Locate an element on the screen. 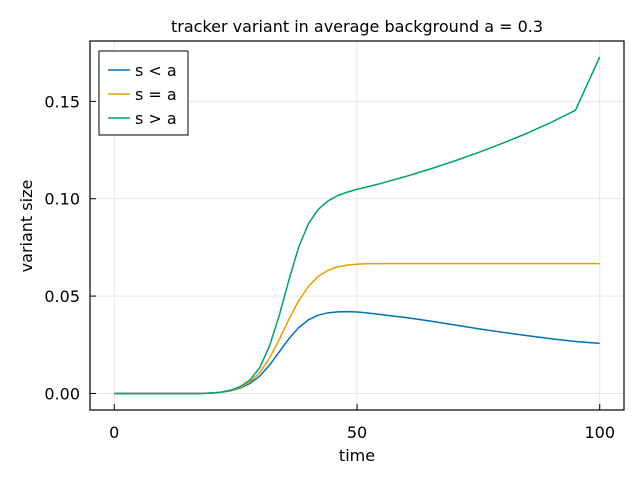 The image size is (640, 480). y-tick-label: 0.05 is located at coordinates (62, 296).